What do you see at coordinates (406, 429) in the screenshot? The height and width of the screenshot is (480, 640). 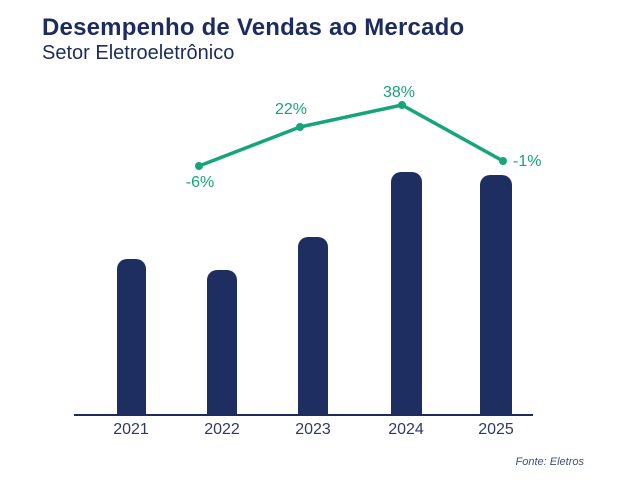 I see `x-tick-2024: 2024` at bounding box center [406, 429].